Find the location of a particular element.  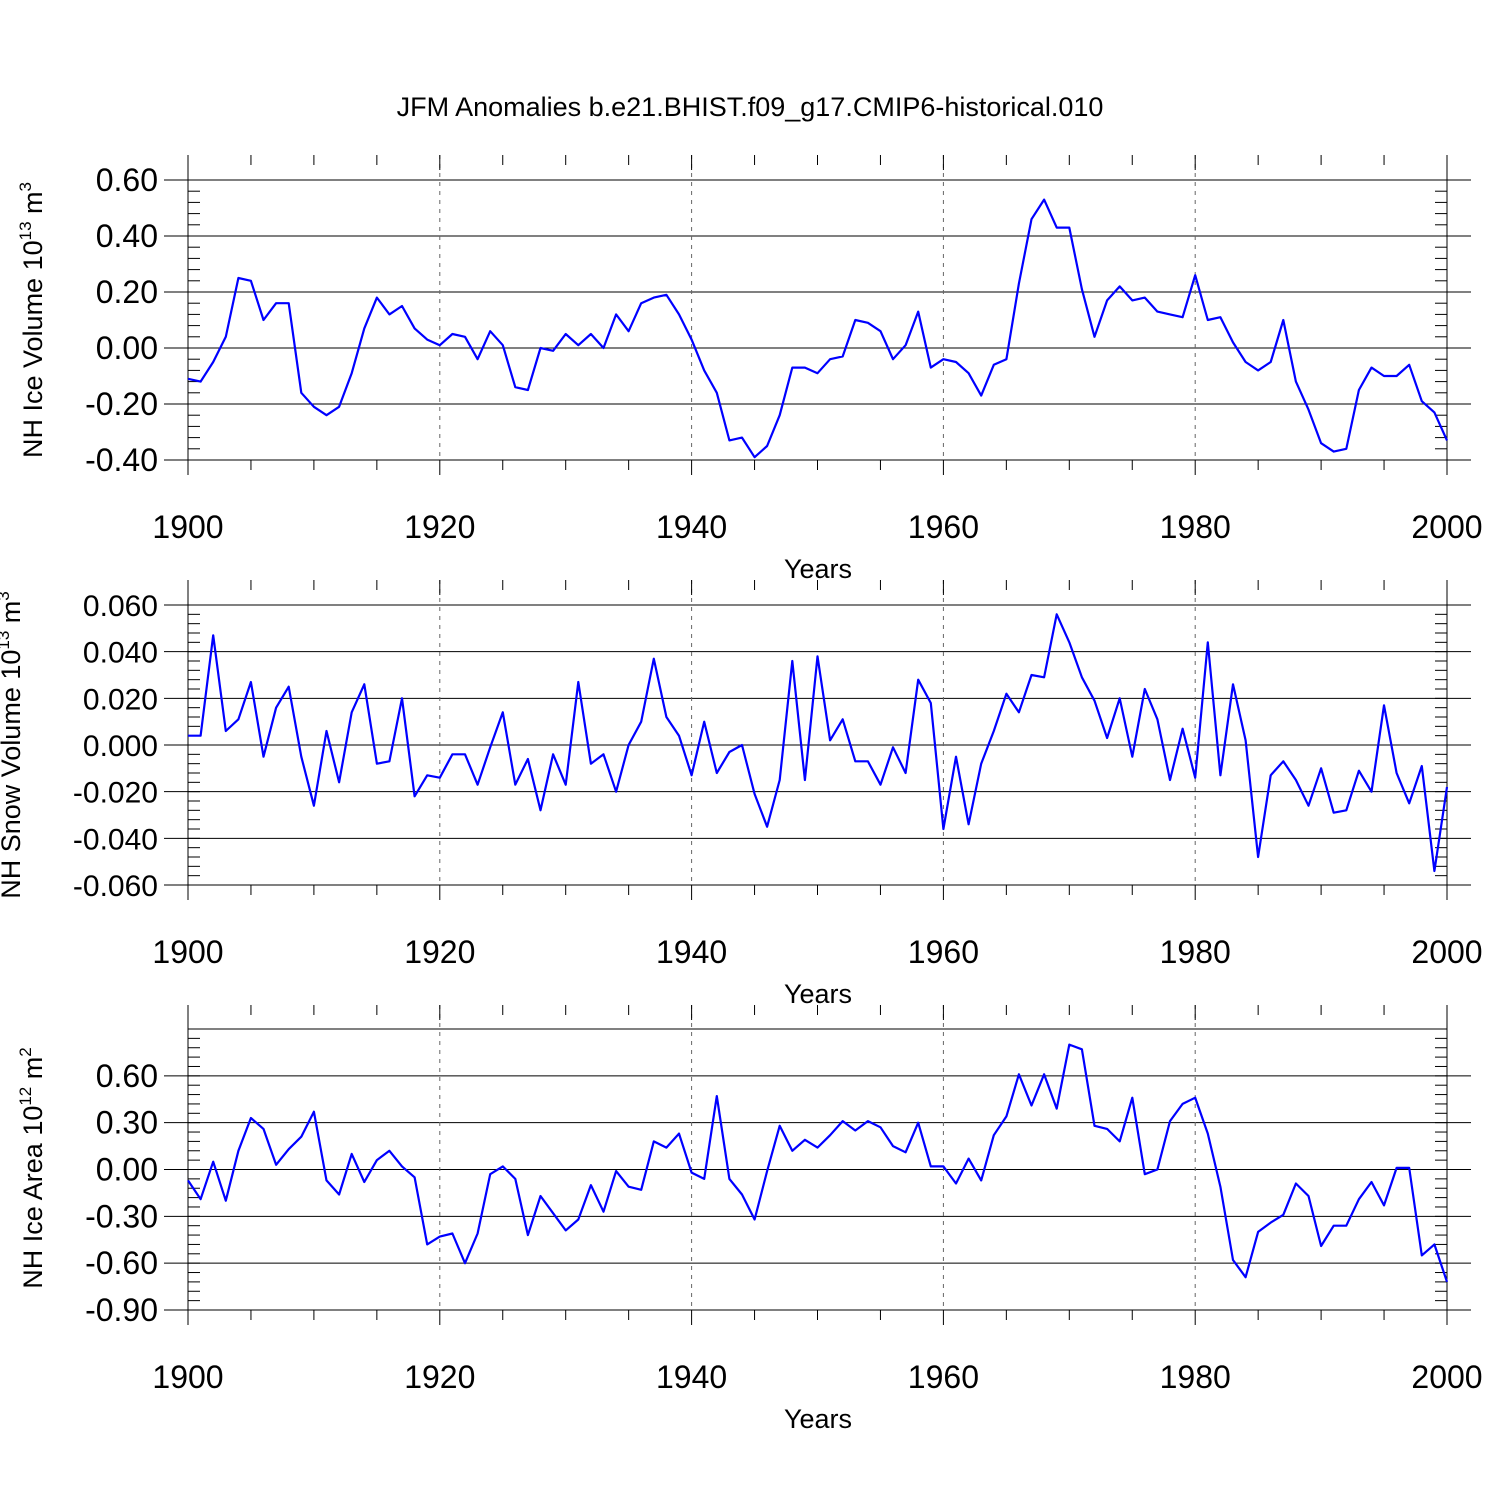

y-tick-label: 0.40 is located at coordinates (127, 236).